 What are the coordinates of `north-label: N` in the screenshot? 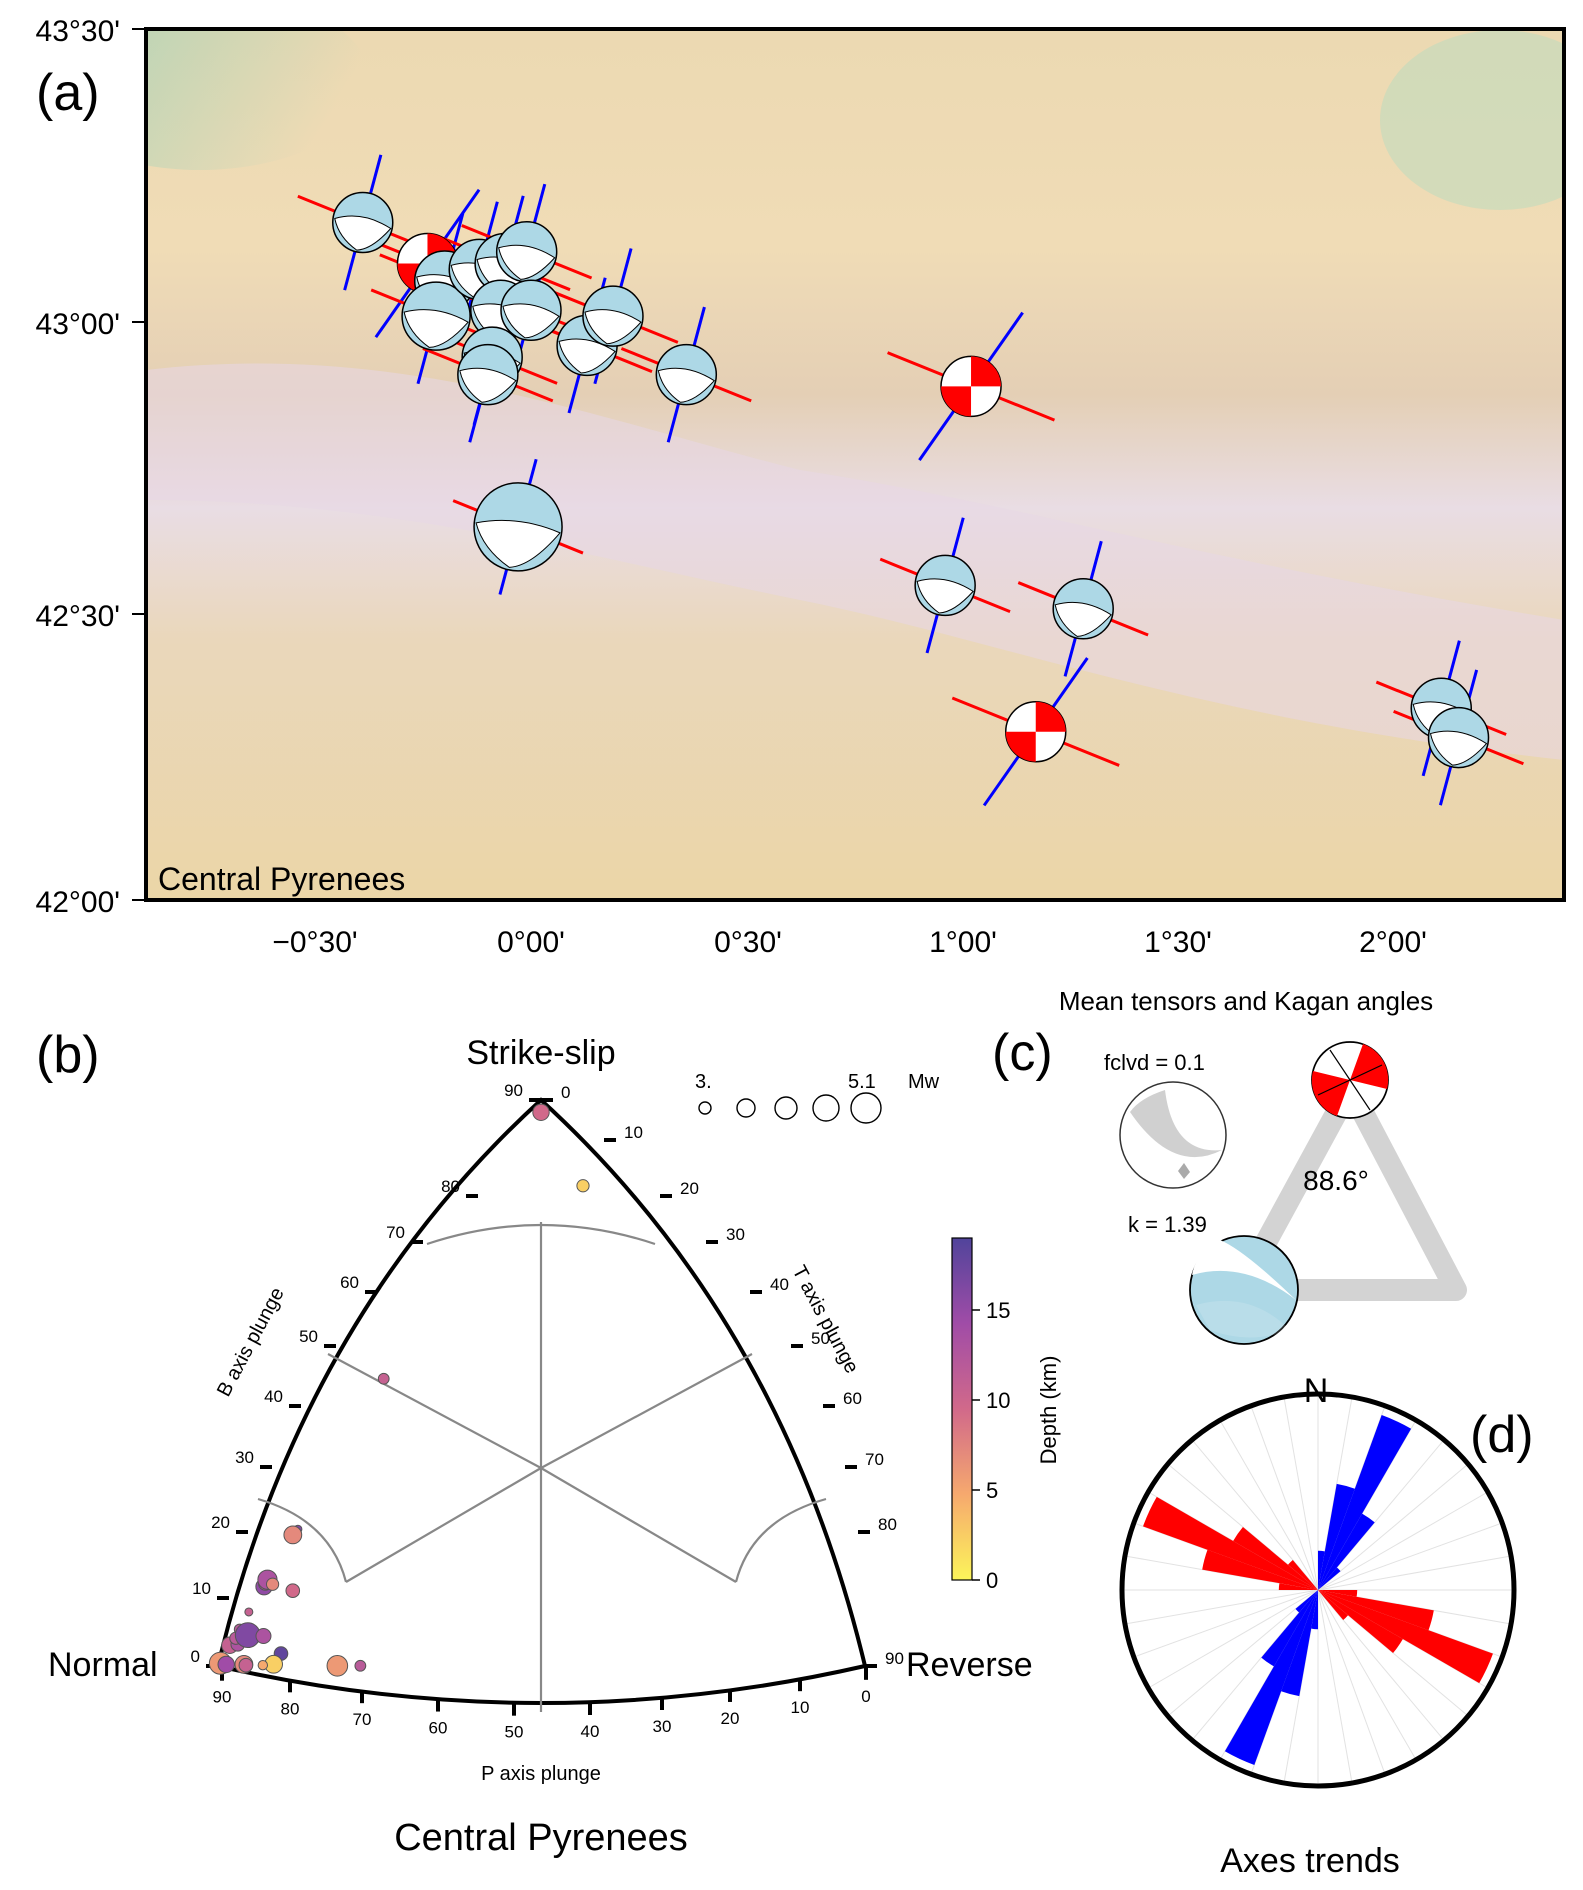 It's located at (1316, 1391).